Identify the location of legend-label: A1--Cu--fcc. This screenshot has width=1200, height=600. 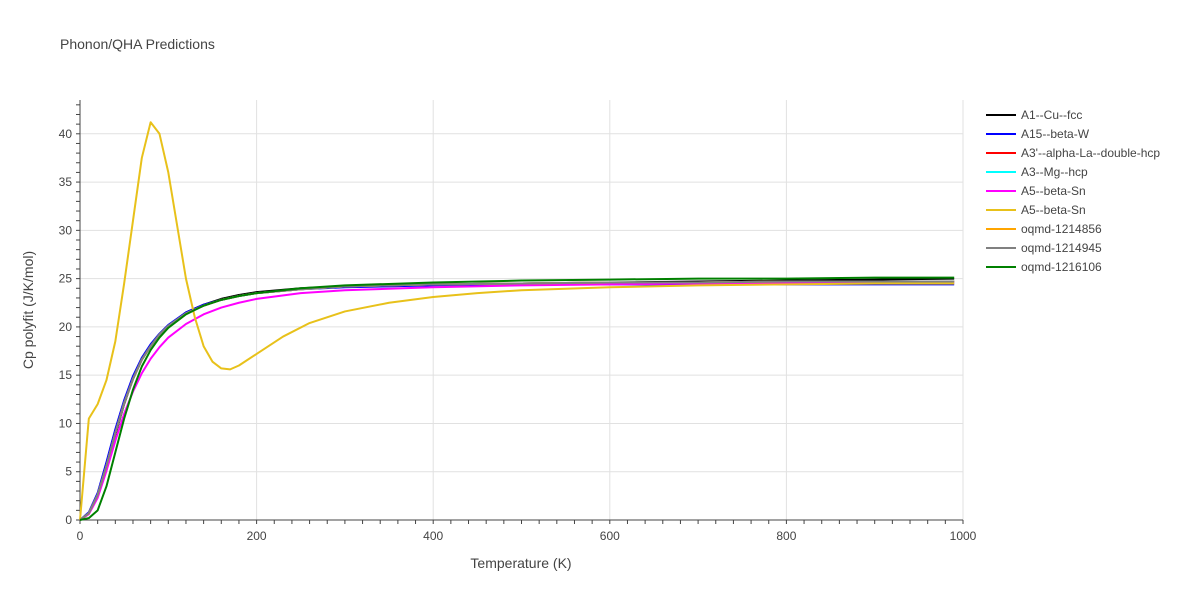
(1051, 115).